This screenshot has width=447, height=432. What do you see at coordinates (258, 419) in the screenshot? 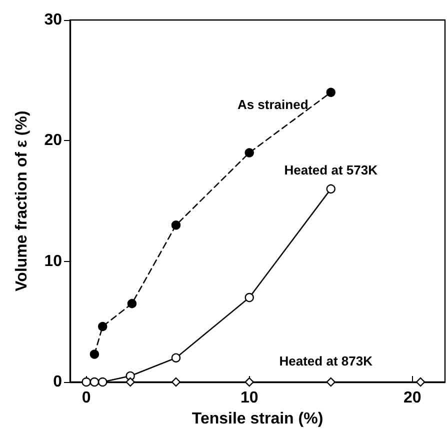
I see `x-axis-title: Tensile strain (%)` at bounding box center [258, 419].